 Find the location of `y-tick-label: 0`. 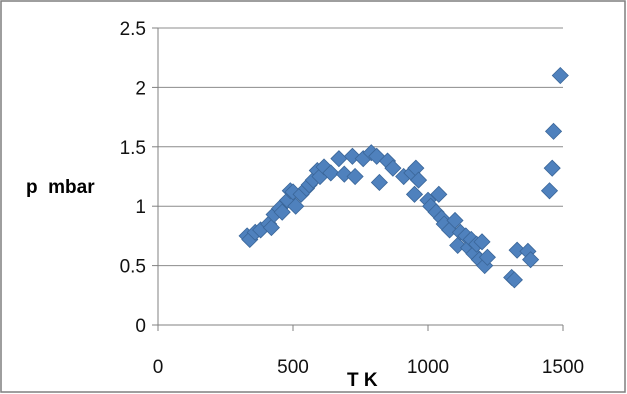

y-tick-label: 0 is located at coordinates (140, 326).